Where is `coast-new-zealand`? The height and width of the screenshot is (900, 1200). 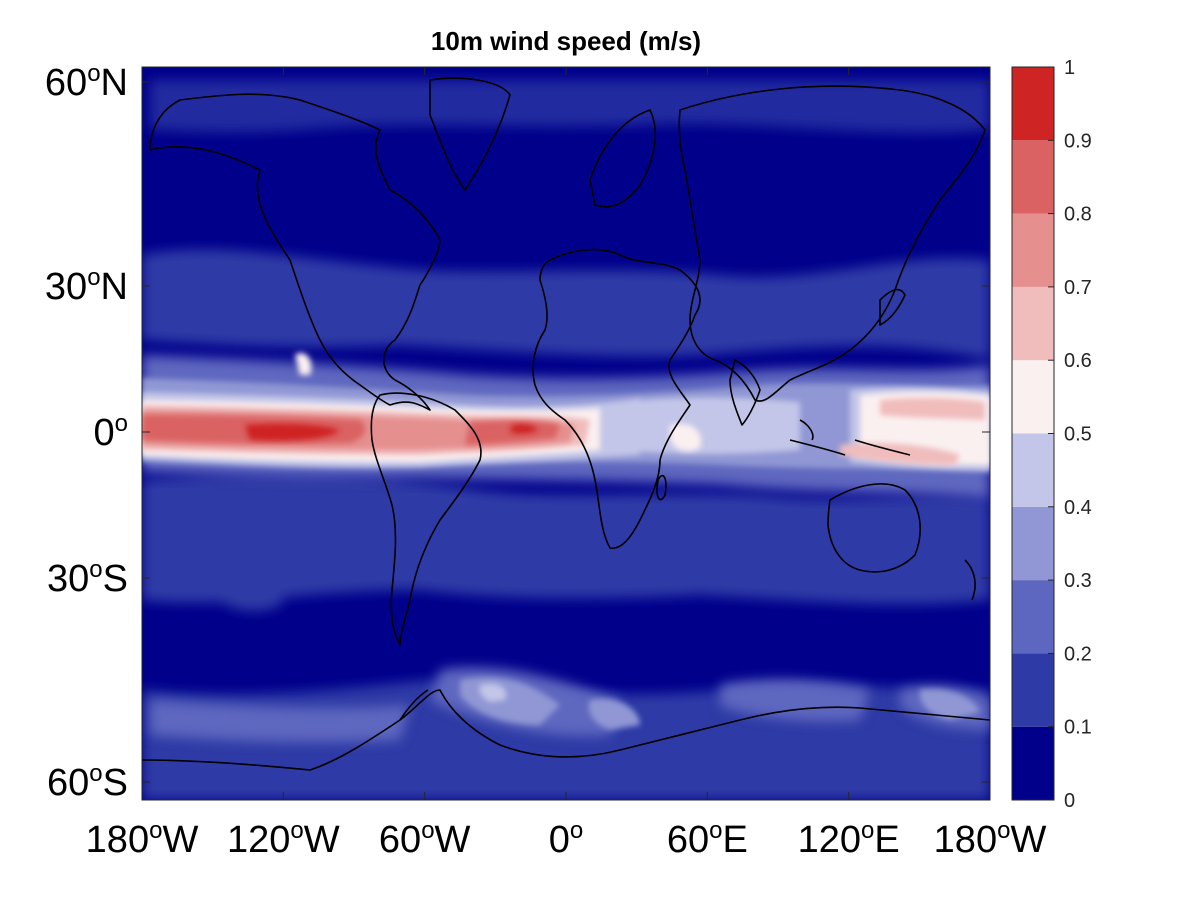
coast-new-zealand is located at coordinates (970, 580).